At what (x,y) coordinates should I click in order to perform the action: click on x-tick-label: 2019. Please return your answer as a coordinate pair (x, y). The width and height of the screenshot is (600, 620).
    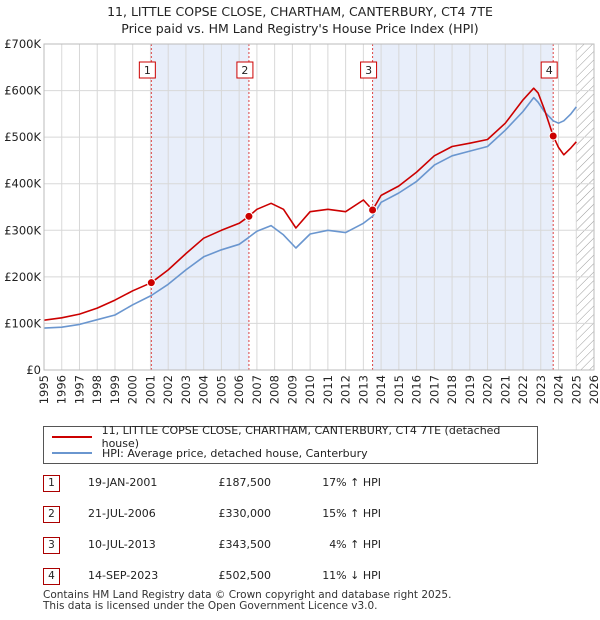
    Looking at the image, I should click on (470, 389).